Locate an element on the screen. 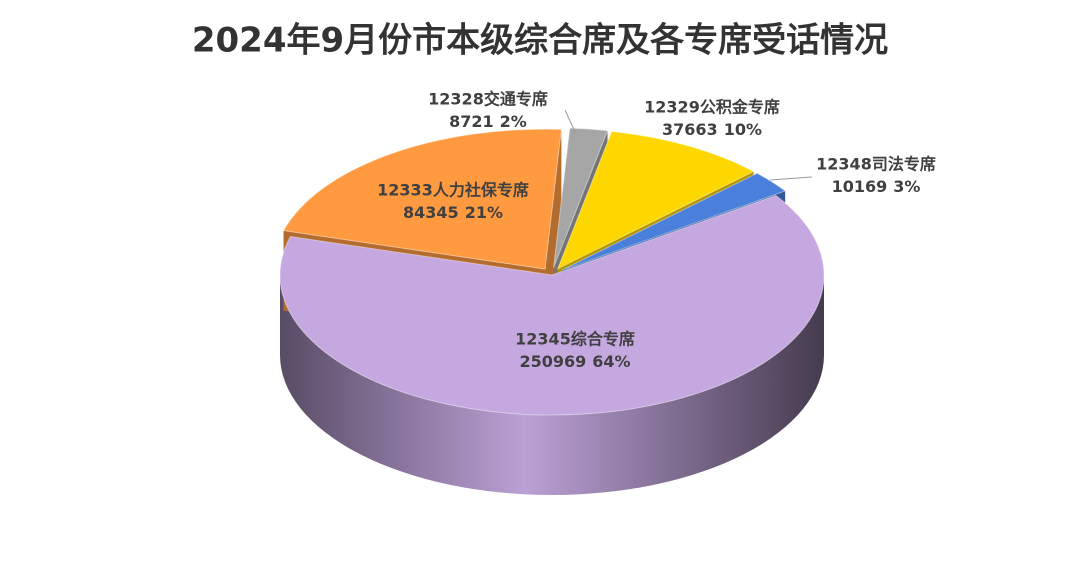  data-label-count: 84345 is located at coordinates (431, 212).